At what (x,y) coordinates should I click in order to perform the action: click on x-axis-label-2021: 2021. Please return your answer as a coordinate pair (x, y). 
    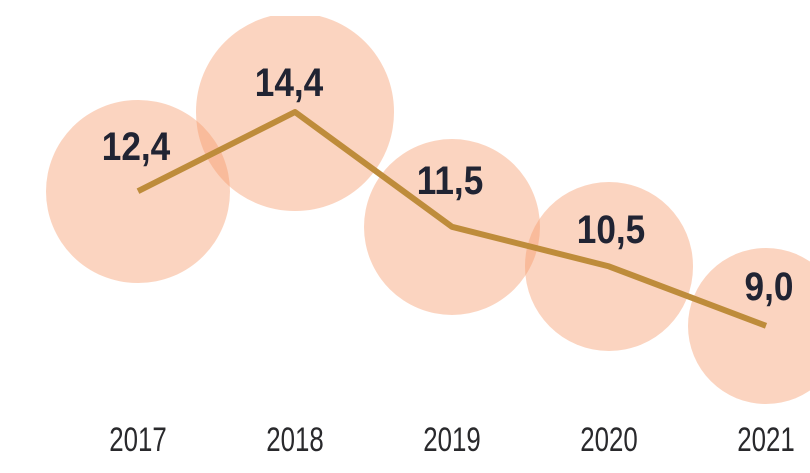
    Looking at the image, I should click on (766, 439).